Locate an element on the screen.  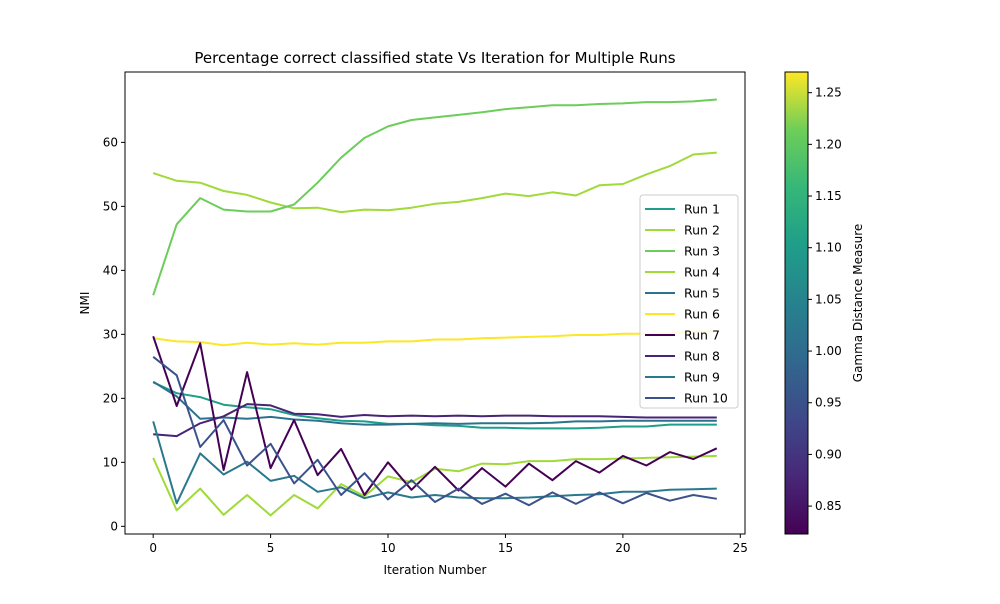
x-tick-label: 5 is located at coordinates (271, 548).